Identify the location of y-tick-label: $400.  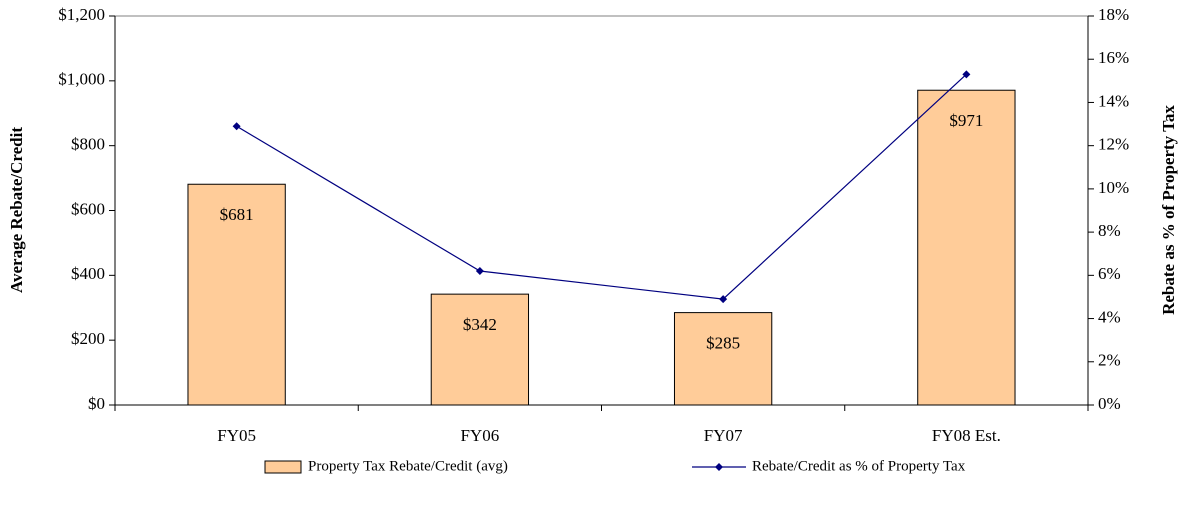
(88, 273).